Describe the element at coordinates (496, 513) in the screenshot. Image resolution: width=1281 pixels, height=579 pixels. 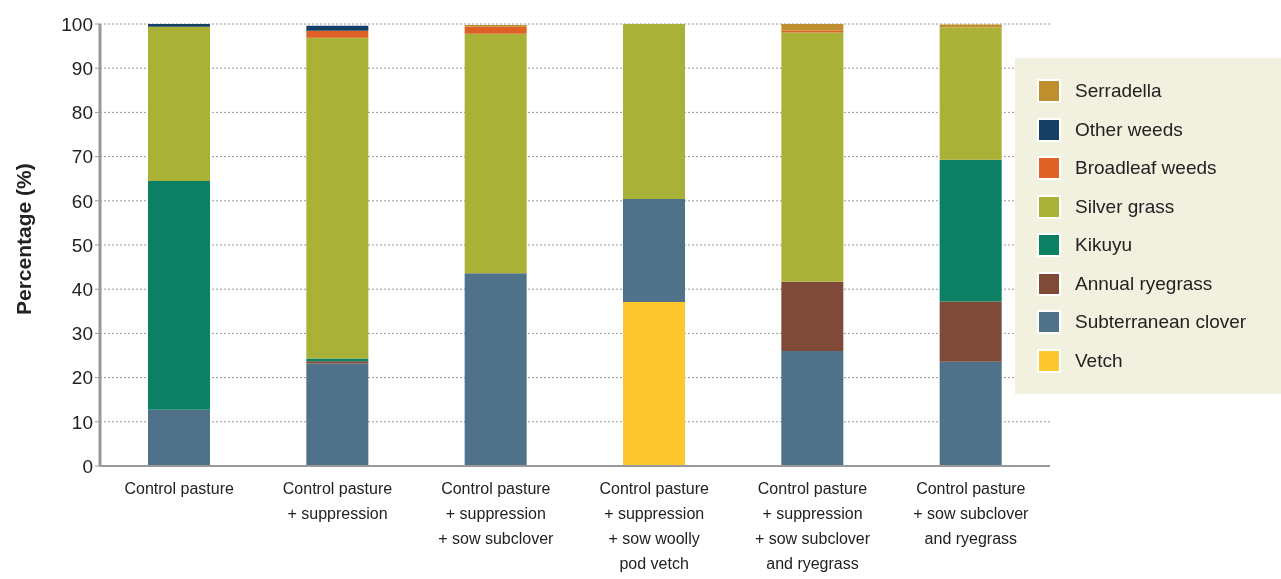
I see `x-tick-label: Control pasture + suppression + sow subclover` at that location.